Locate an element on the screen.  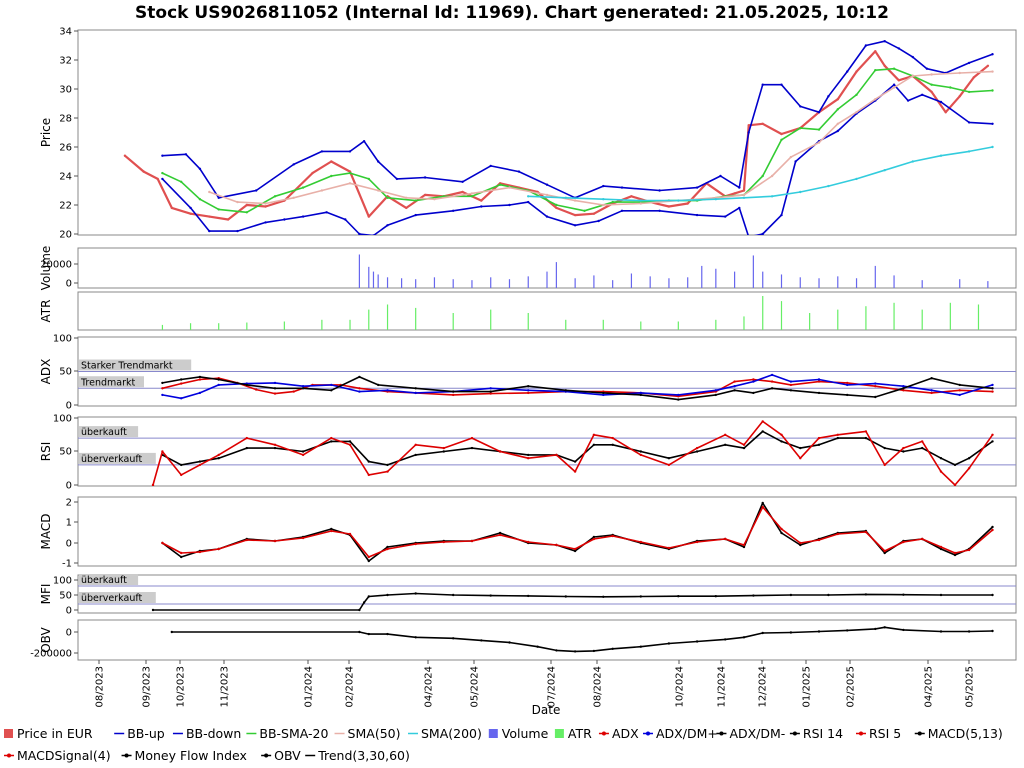
adx-band-label: Trendmarkt is located at coordinates (107, 382).